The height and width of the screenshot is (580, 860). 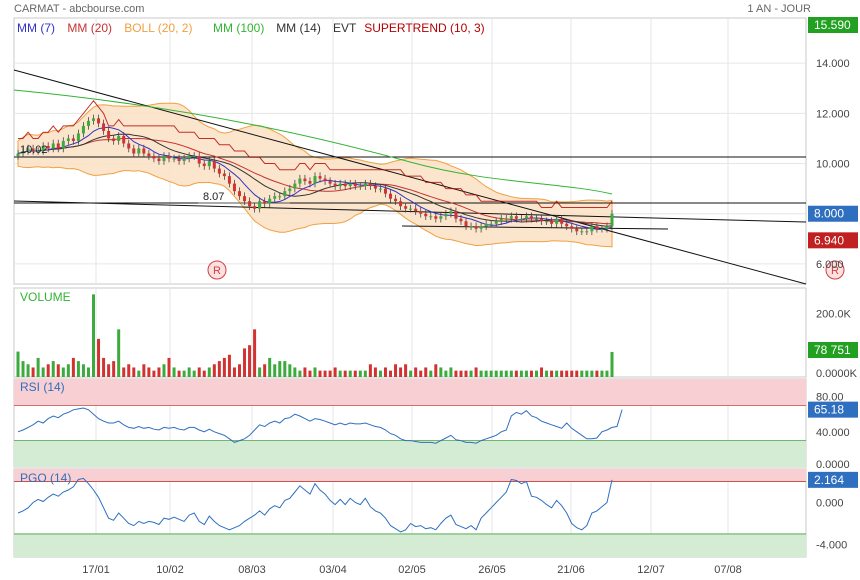 What do you see at coordinates (238, 28) in the screenshot?
I see `legend-item: MM (100)` at bounding box center [238, 28].